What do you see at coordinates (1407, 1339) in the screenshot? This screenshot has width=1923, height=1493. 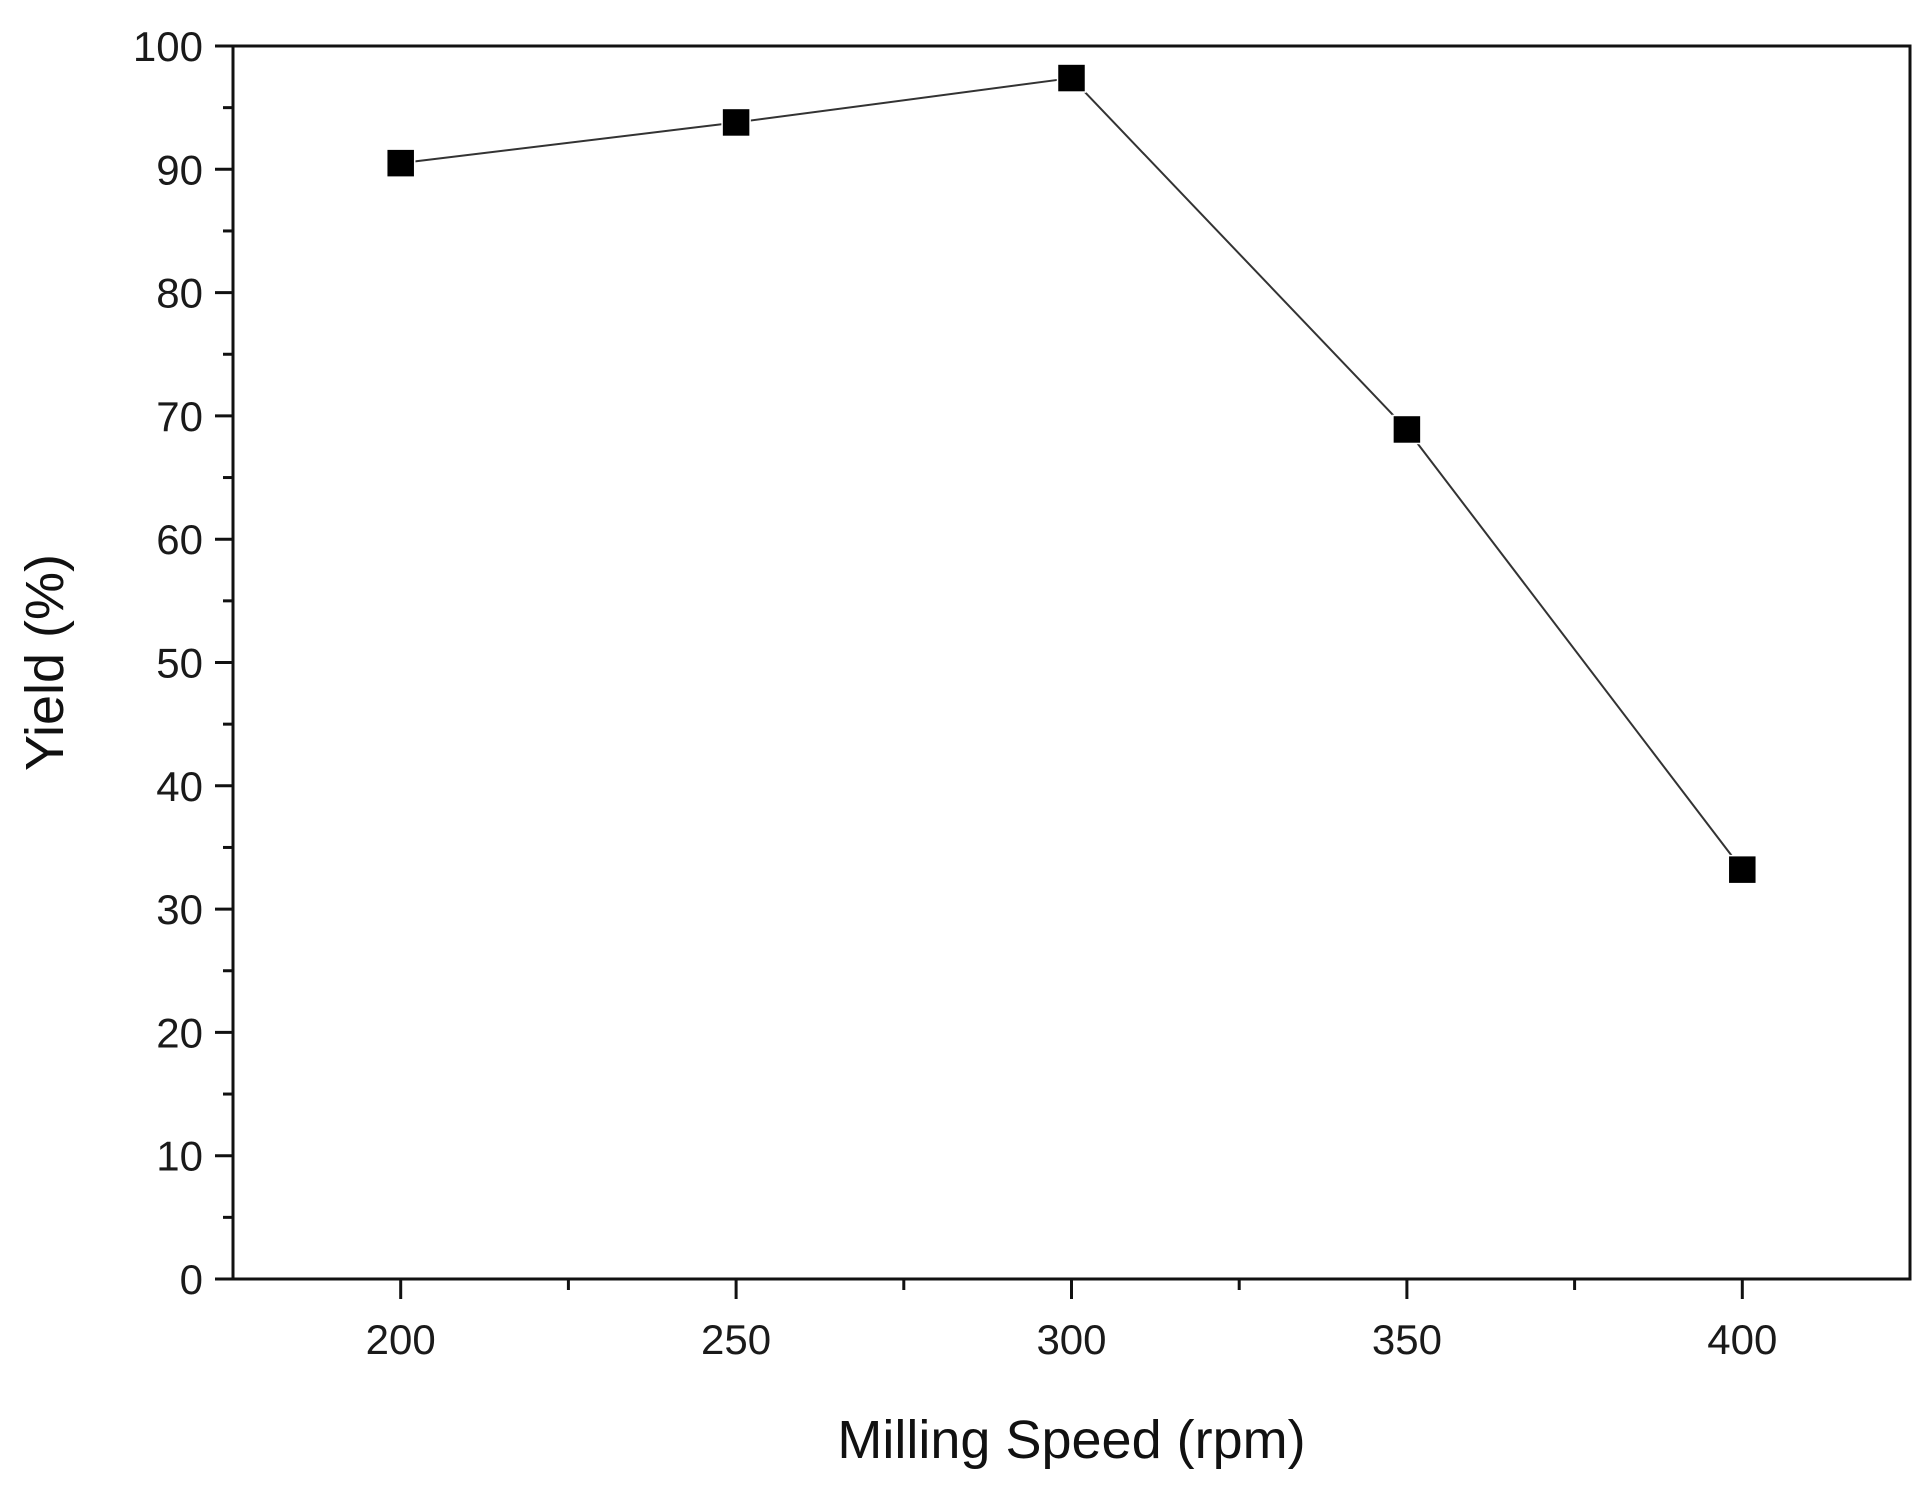 I see `x-tick-label-350: 350` at bounding box center [1407, 1339].